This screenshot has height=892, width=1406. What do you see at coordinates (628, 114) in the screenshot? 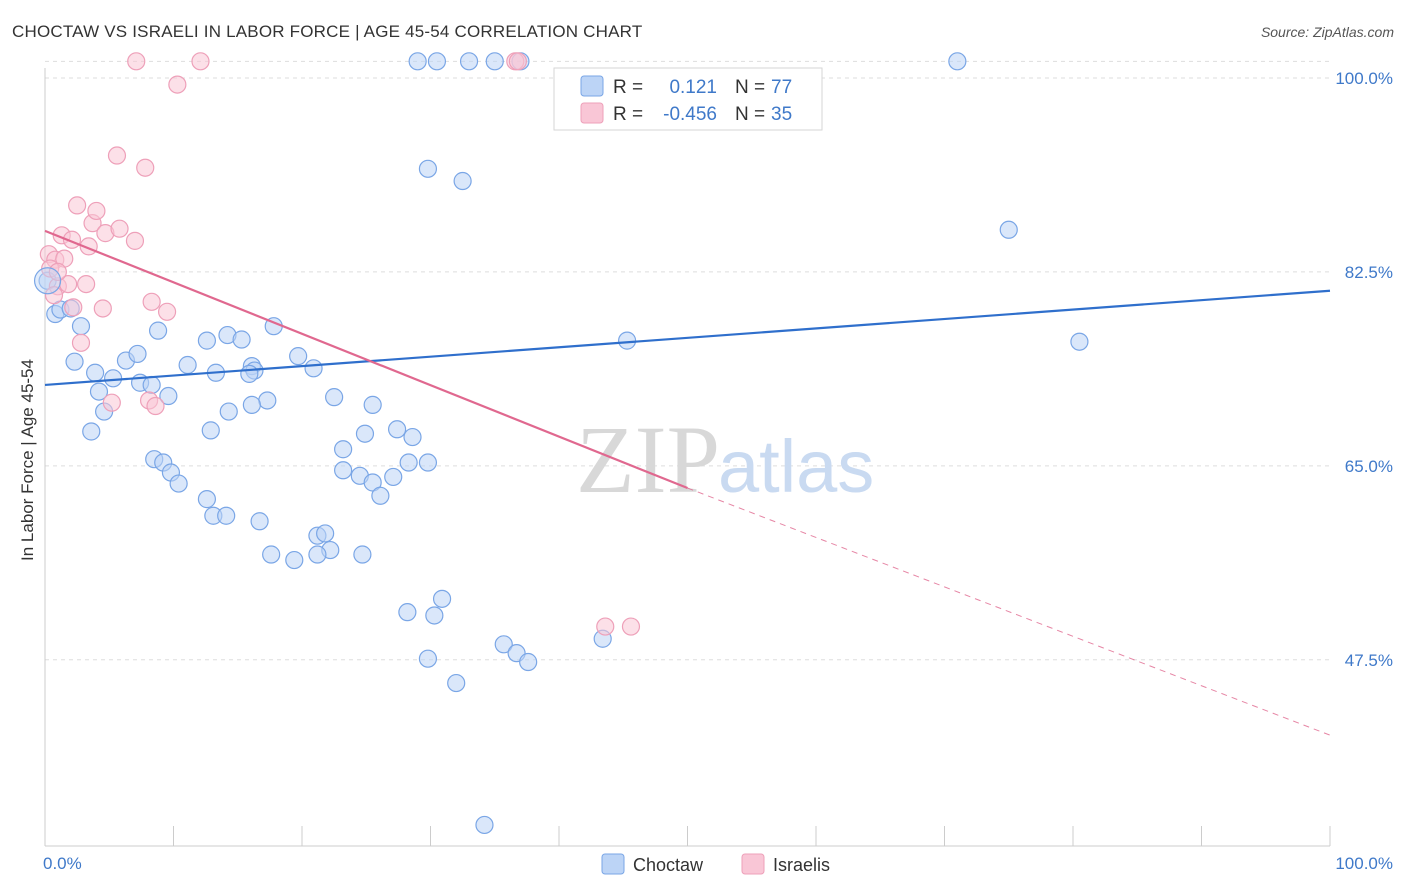
I see `israelis-r-label: R =` at bounding box center [628, 114].